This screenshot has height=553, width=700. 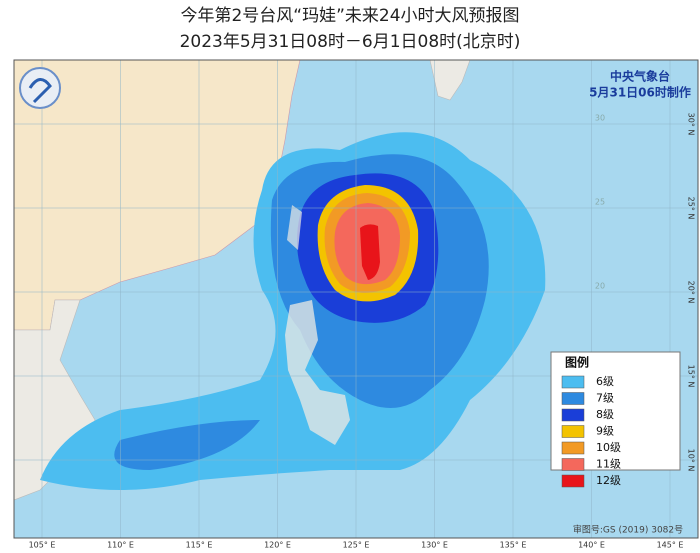 I want to click on land-japan, so click(x=450, y=80).